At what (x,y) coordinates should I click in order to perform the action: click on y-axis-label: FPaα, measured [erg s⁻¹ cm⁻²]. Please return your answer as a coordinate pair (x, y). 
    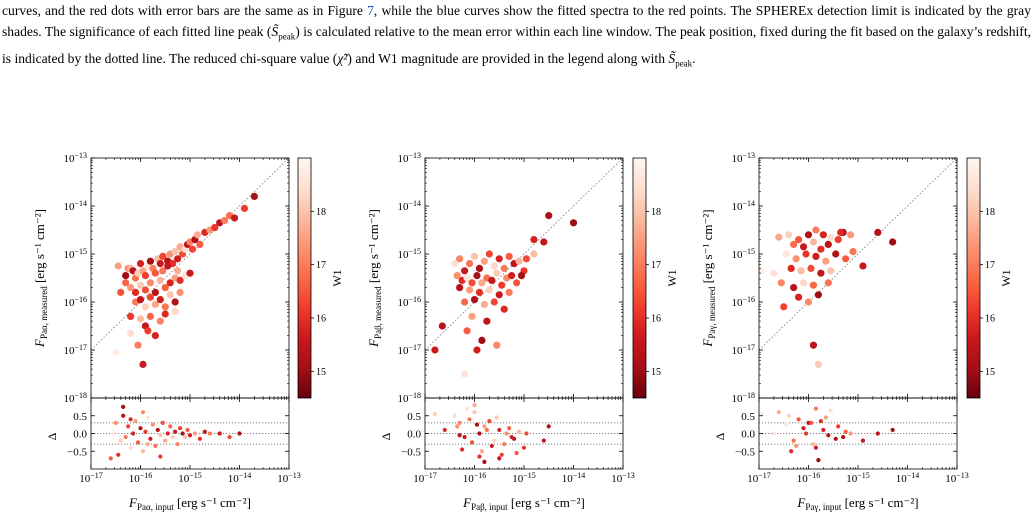
    Looking at the image, I should click on (40, 278).